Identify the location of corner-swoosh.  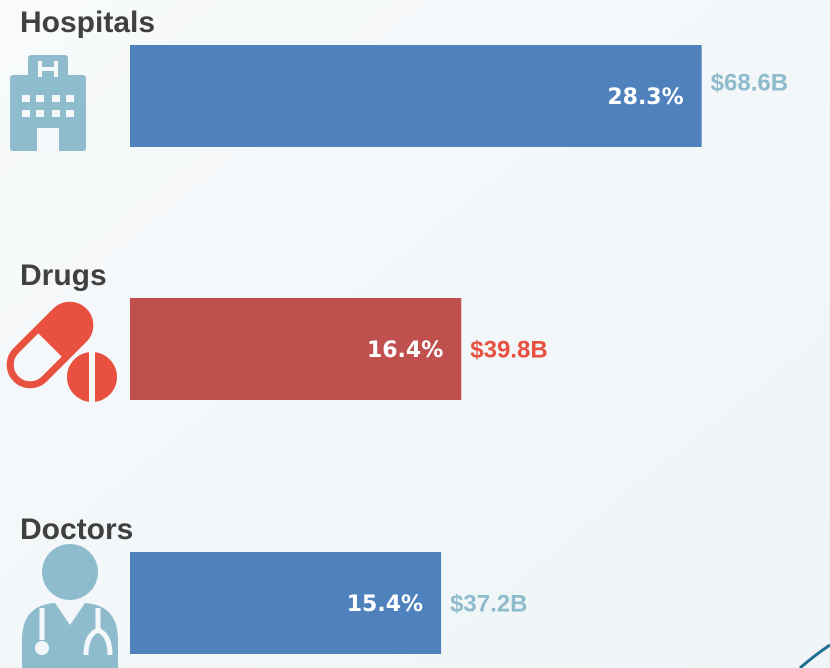
(814, 655).